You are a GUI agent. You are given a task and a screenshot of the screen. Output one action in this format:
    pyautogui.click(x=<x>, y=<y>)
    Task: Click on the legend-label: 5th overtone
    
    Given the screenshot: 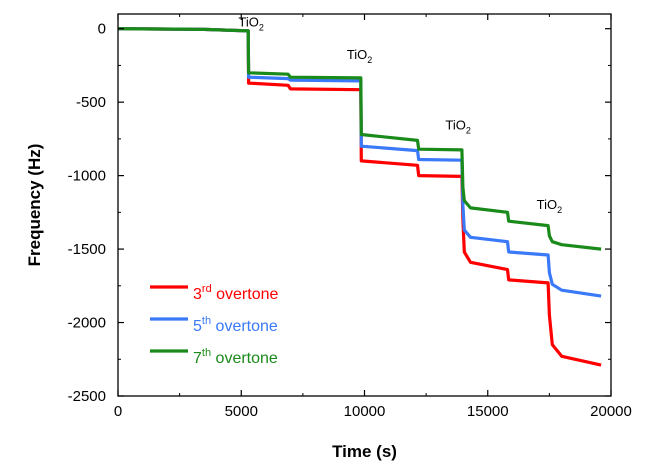 What is the action you would take?
    pyautogui.click(x=235, y=325)
    